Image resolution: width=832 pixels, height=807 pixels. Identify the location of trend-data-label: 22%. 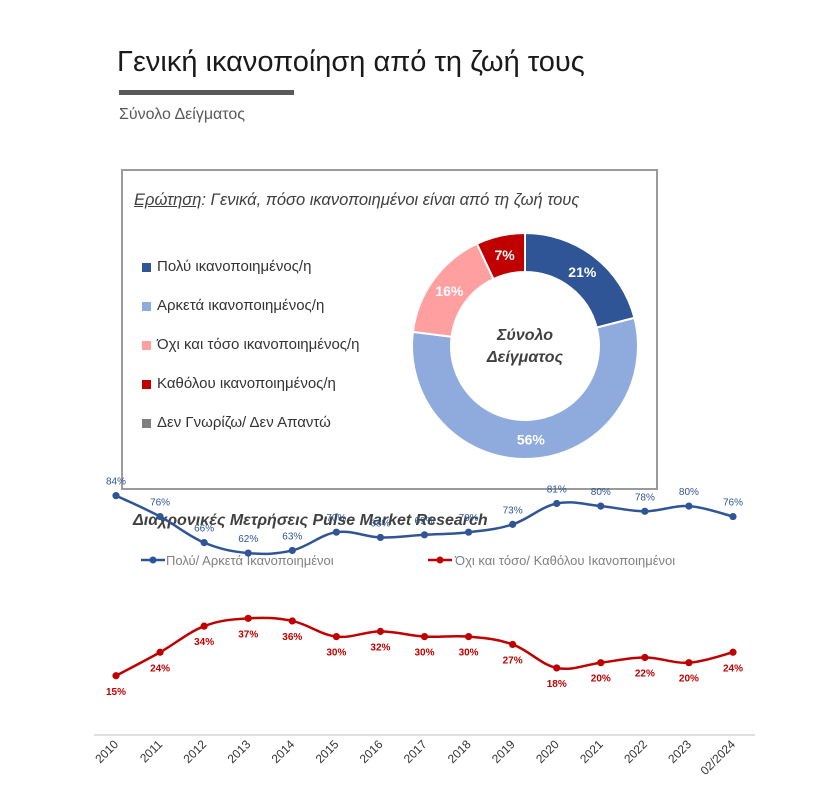
(645, 673).